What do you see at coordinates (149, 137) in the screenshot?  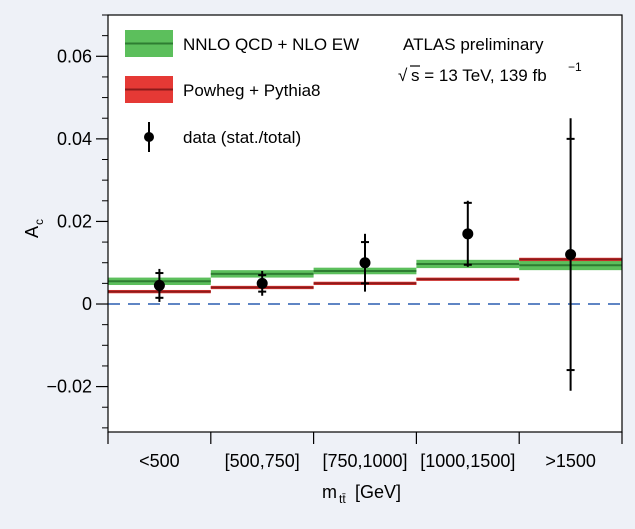 I see `legend-swatch-data-marker` at bounding box center [149, 137].